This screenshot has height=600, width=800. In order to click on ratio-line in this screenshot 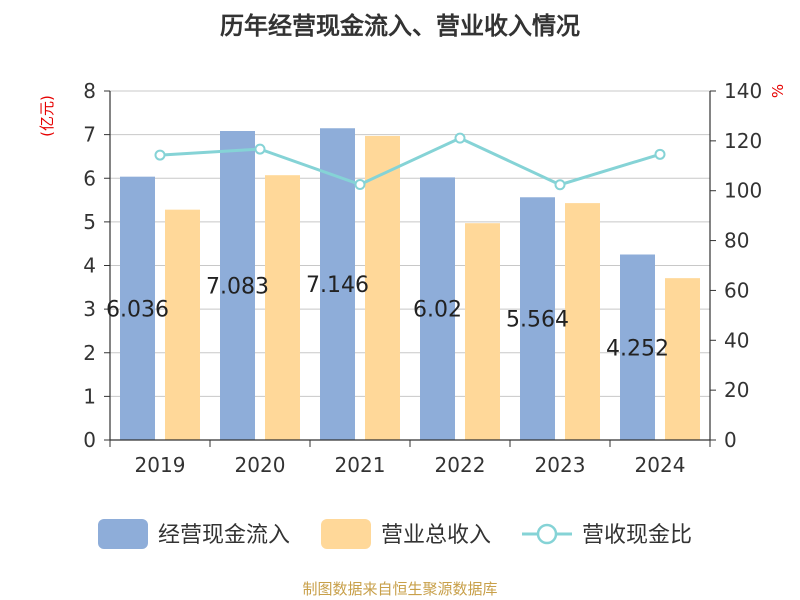, I will do `click(410, 161)`.